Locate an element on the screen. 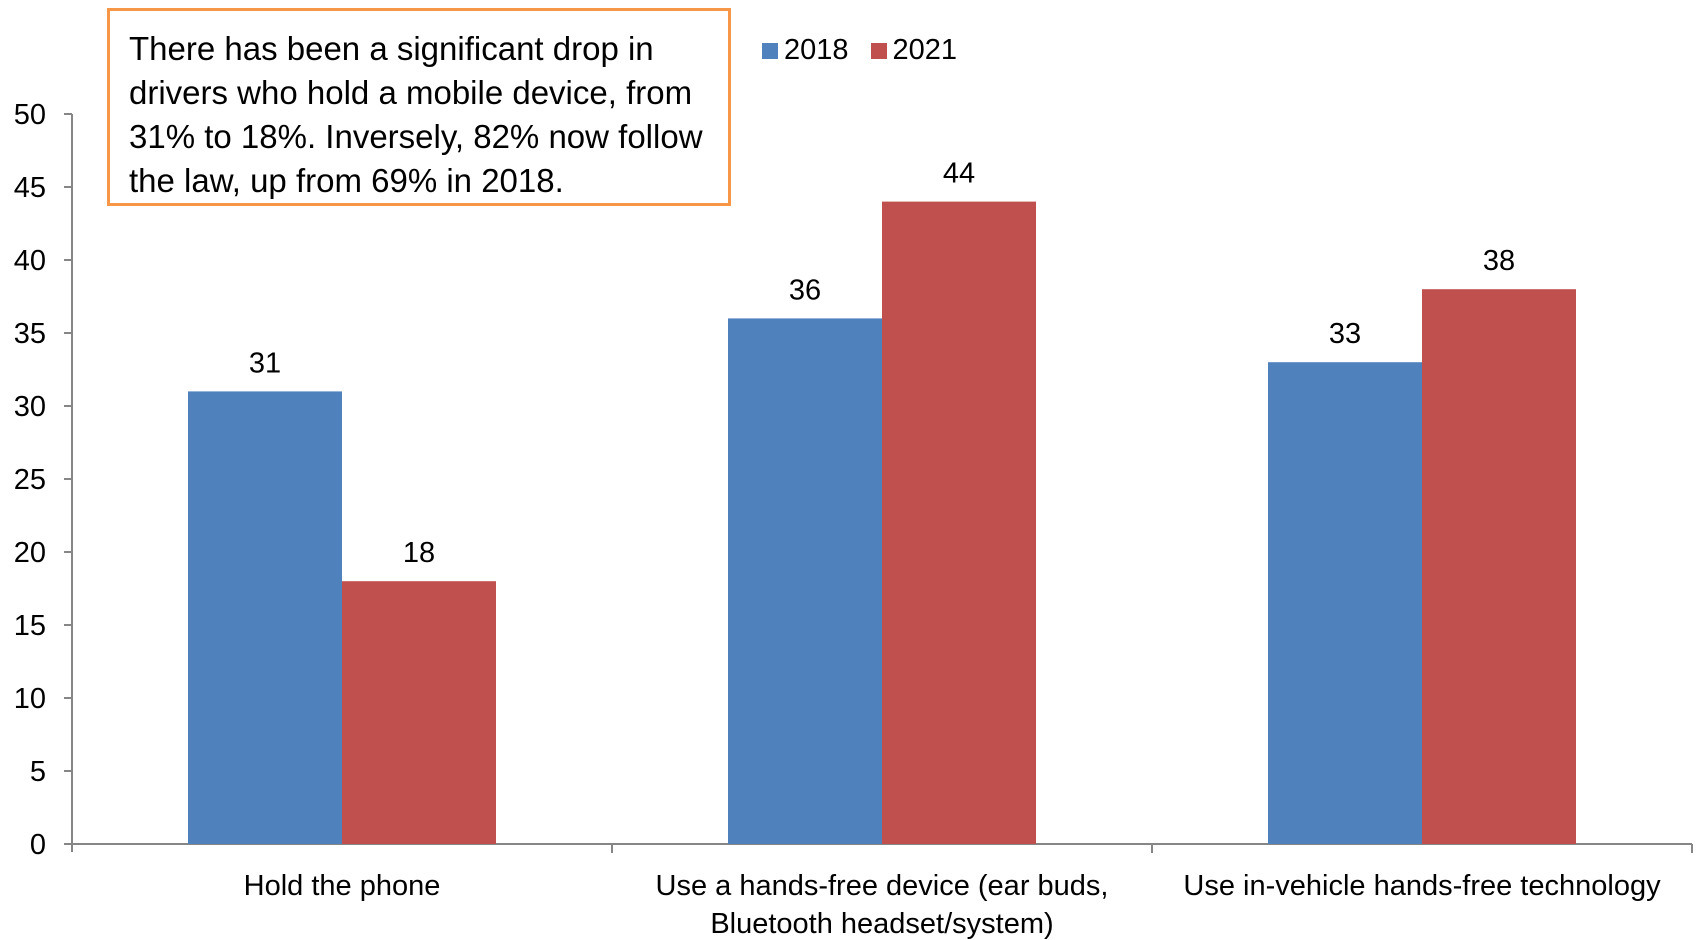 The image size is (1696, 940). legend-label-2021: 2021 is located at coordinates (925, 50).